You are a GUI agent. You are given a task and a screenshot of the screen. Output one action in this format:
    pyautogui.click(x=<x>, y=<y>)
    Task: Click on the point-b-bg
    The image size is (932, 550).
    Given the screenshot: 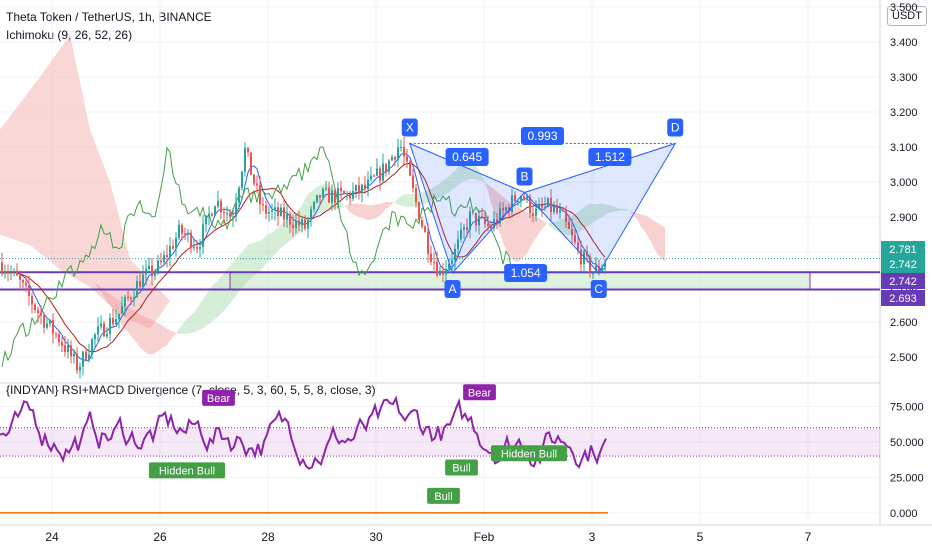 What is the action you would take?
    pyautogui.click(x=524, y=176)
    